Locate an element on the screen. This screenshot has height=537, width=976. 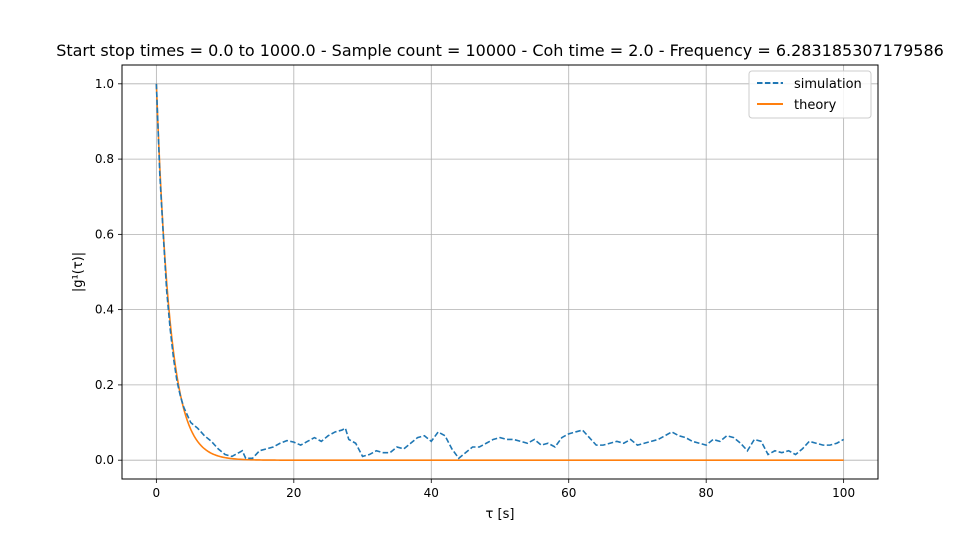
x-tick-label: 80 is located at coordinates (706, 493).